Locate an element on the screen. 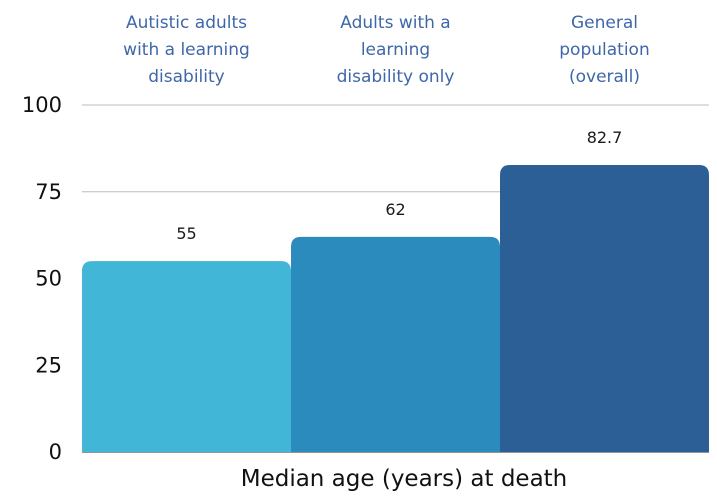 This screenshot has width=717, height=496. category-label: (overall) is located at coordinates (604, 77).